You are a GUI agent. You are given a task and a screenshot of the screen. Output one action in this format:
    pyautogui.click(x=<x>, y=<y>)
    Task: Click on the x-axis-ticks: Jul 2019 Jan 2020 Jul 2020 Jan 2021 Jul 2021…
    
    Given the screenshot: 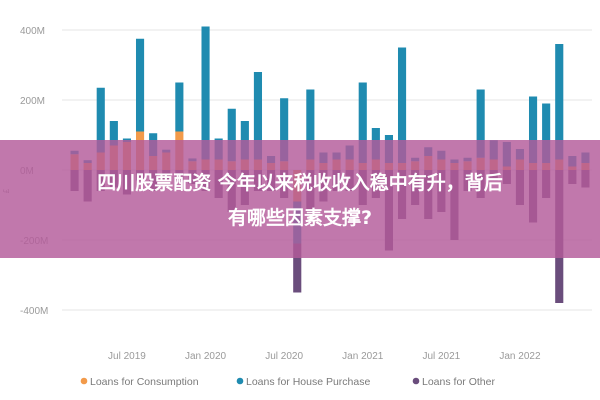 What is the action you would take?
    pyautogui.click(x=324, y=356)
    